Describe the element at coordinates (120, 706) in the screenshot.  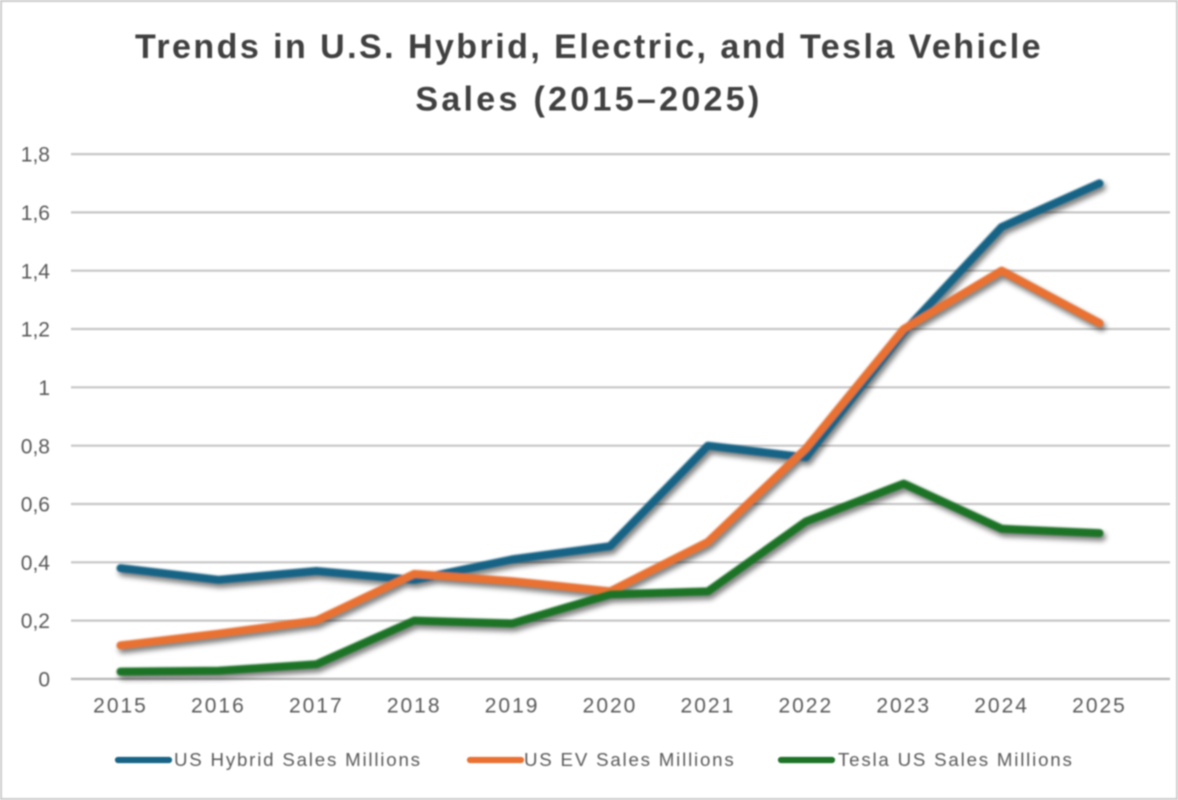
I see `svg-text: 2015` at that location.